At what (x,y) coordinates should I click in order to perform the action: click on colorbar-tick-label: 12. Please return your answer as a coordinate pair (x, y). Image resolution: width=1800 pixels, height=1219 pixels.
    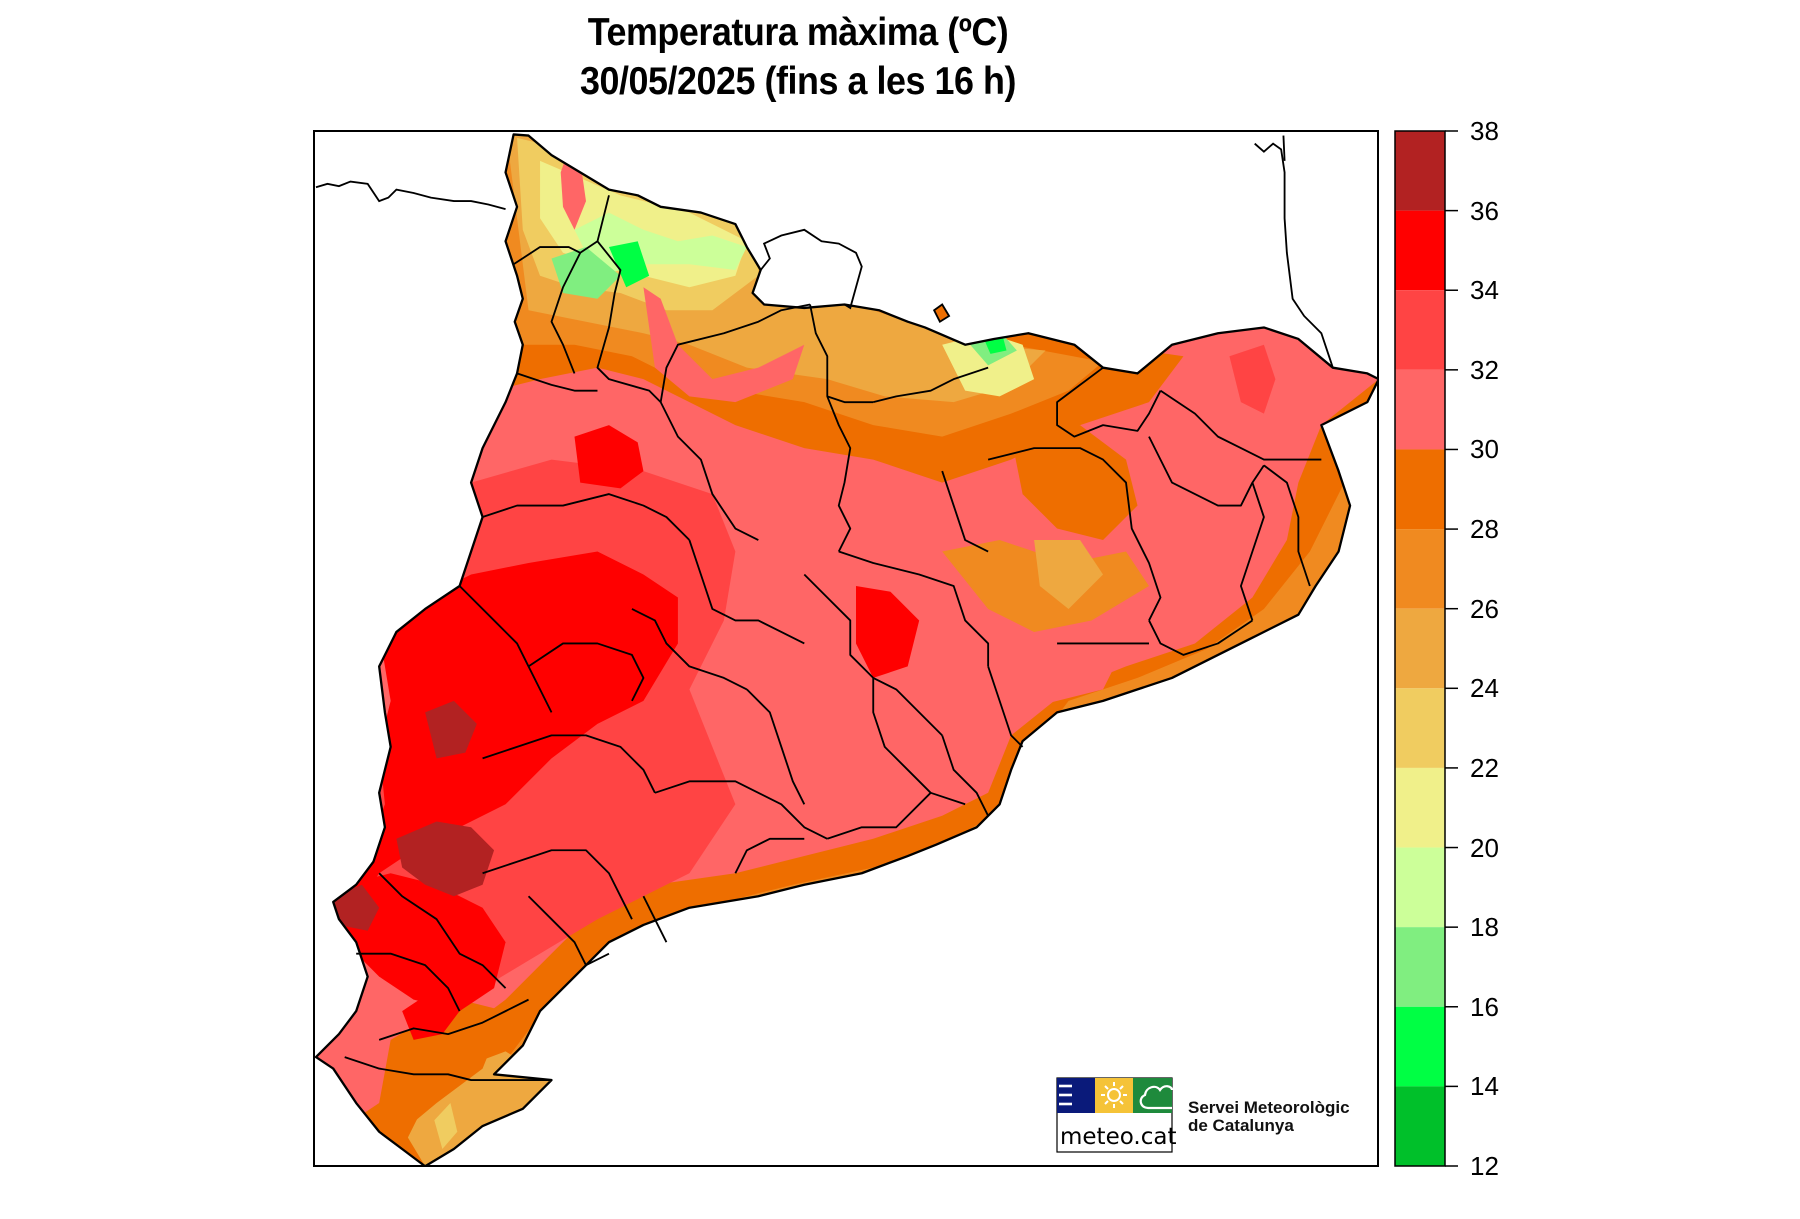
    Looking at the image, I should click on (1484, 1166).